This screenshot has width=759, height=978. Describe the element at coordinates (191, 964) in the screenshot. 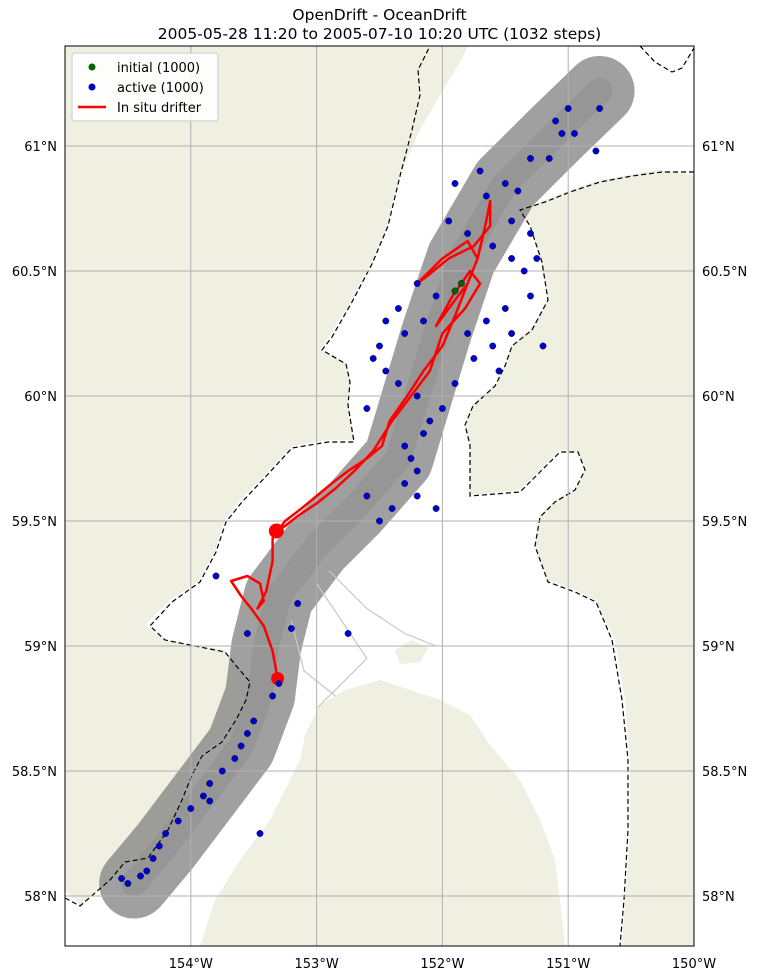

I see `lon-tick-label: 154°W` at that location.